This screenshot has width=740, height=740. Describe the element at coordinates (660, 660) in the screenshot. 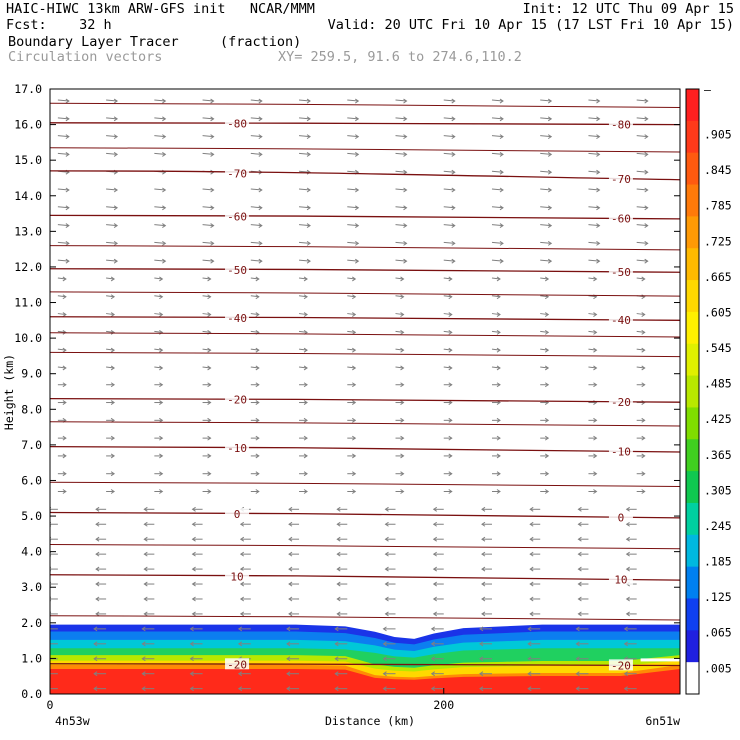

I see `tracer-gap` at that location.